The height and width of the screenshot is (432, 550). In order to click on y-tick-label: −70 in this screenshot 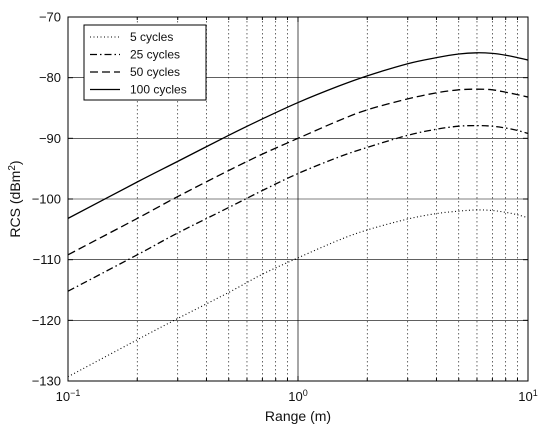, I will do `click(50, 17)`.